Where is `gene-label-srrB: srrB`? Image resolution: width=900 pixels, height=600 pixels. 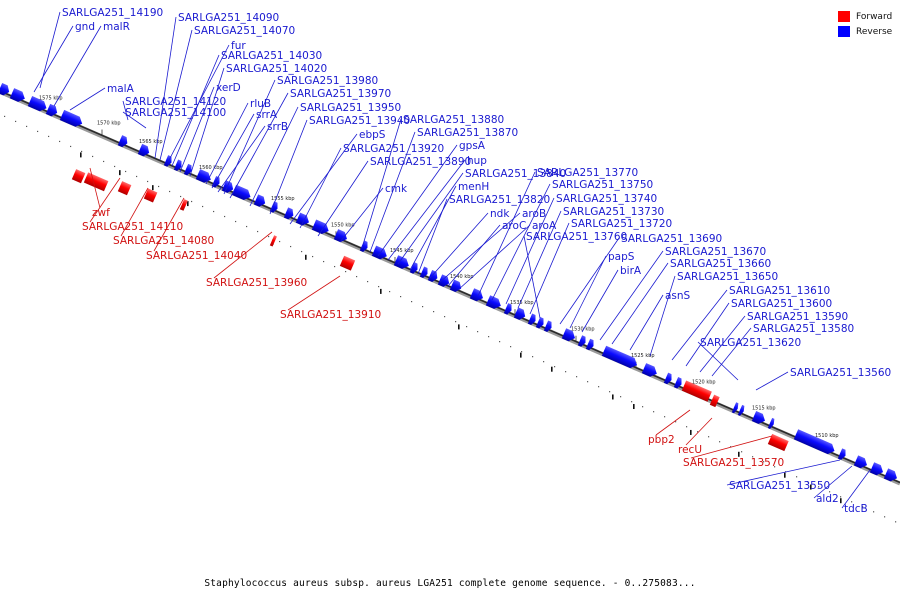 gene-label-srrB: srrB is located at coordinates (277, 127).